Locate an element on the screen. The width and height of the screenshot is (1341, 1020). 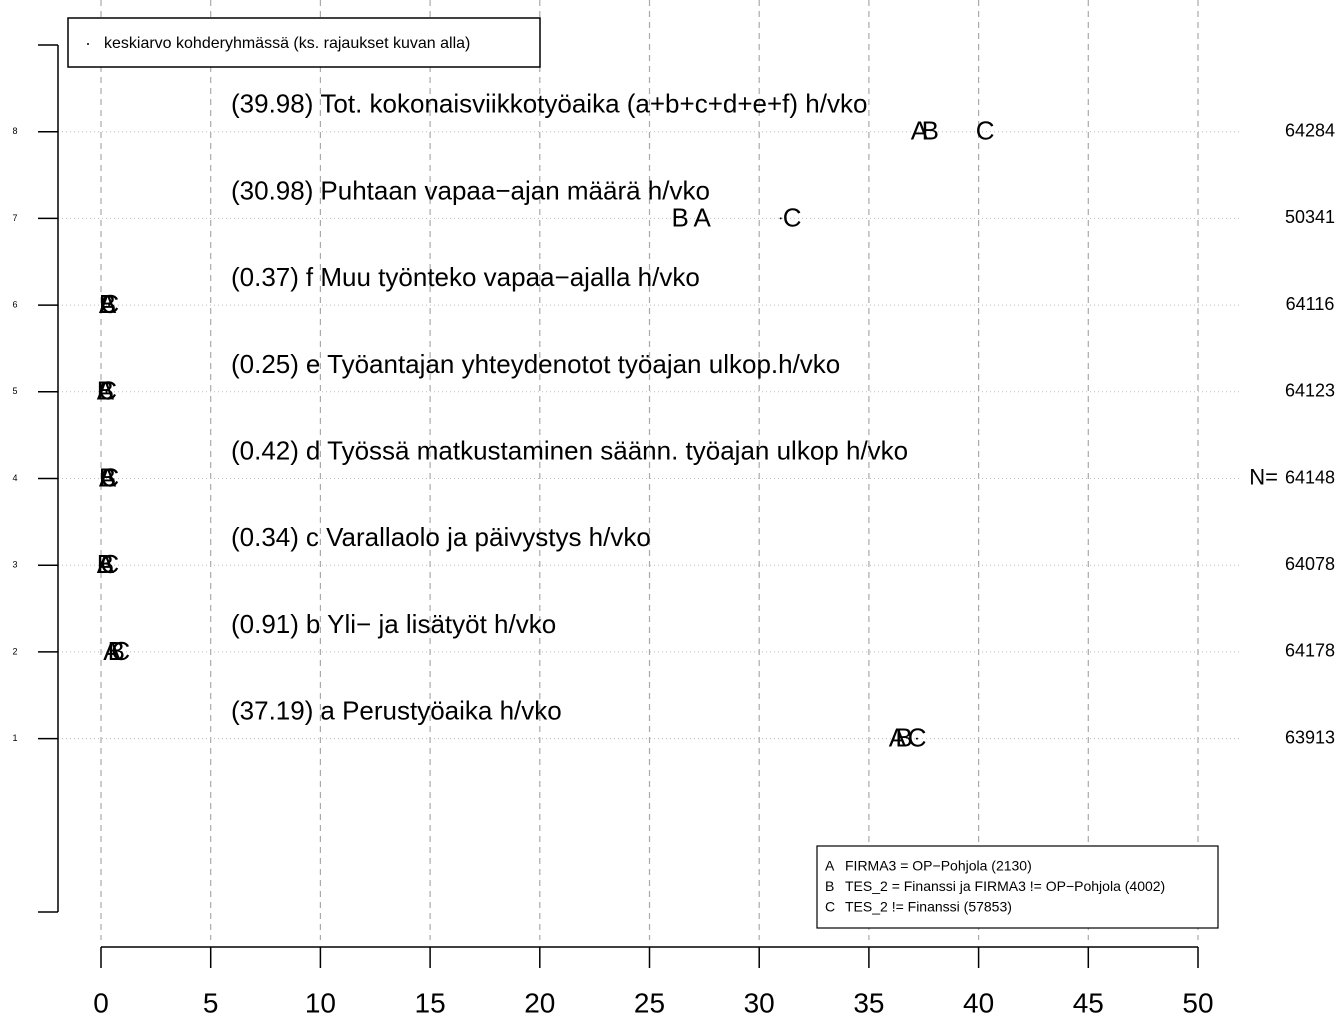
x-tick-label: 15 is located at coordinates (430, 1002).